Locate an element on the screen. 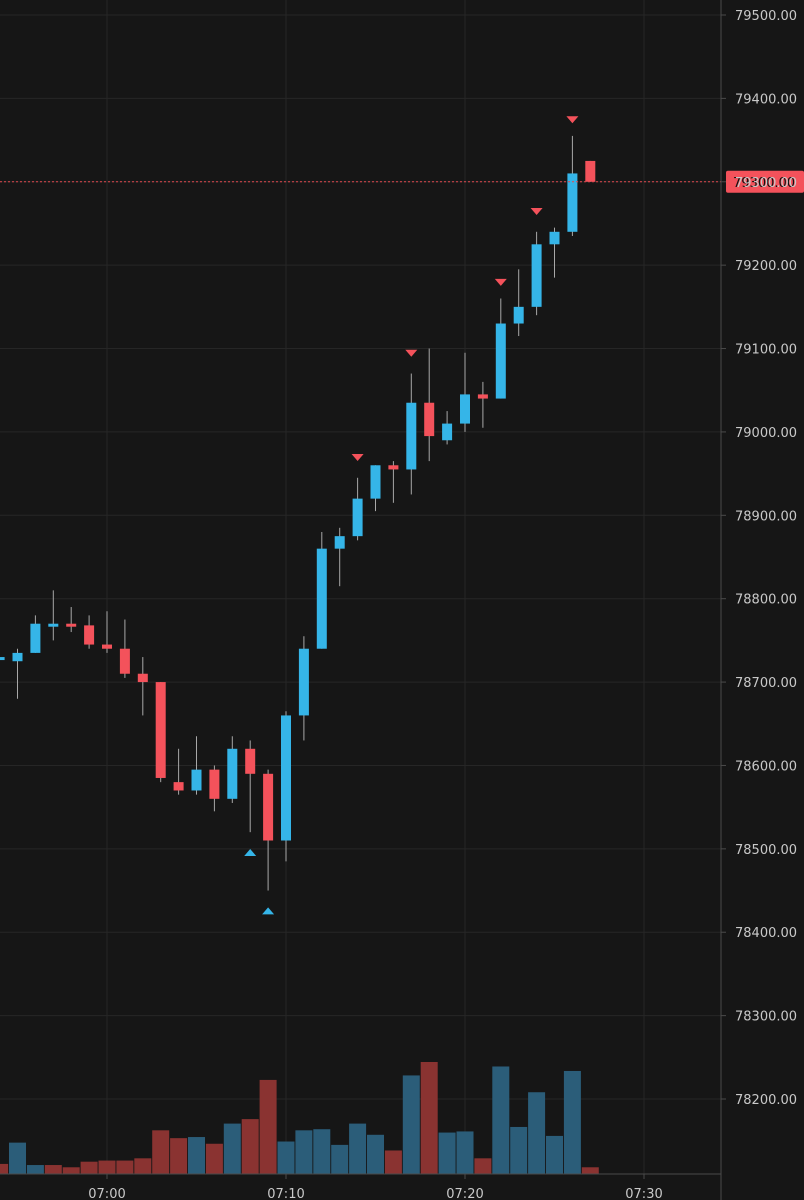 The image size is (804, 1200). x-tick-label: 07:00 is located at coordinates (106, 1193).